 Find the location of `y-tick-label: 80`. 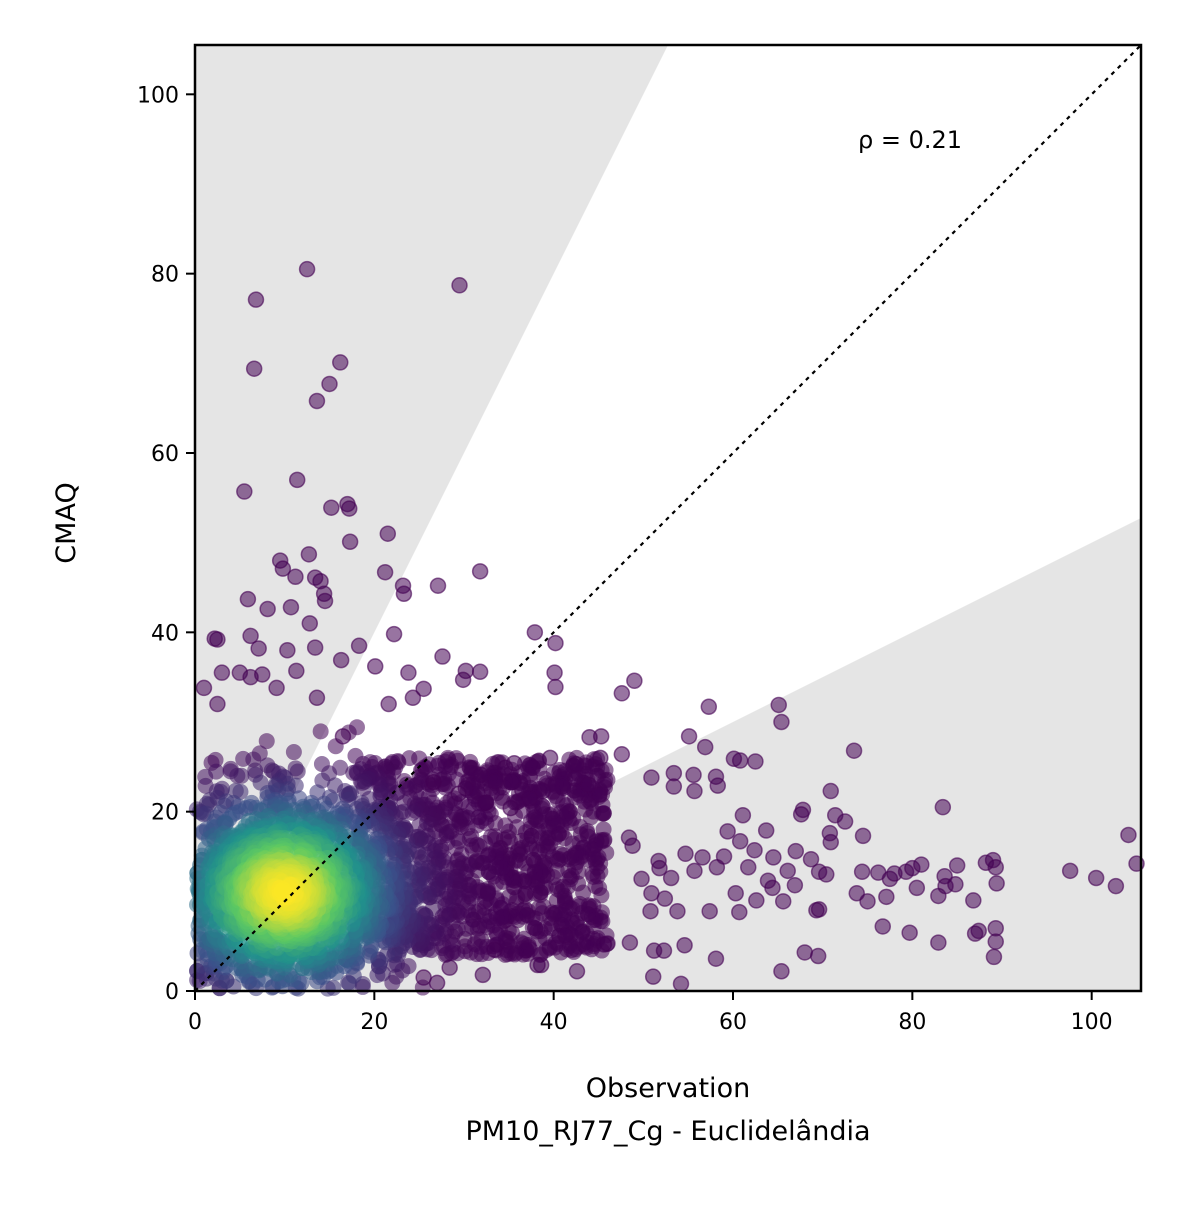

y-tick-label: 80 is located at coordinates (165, 275).